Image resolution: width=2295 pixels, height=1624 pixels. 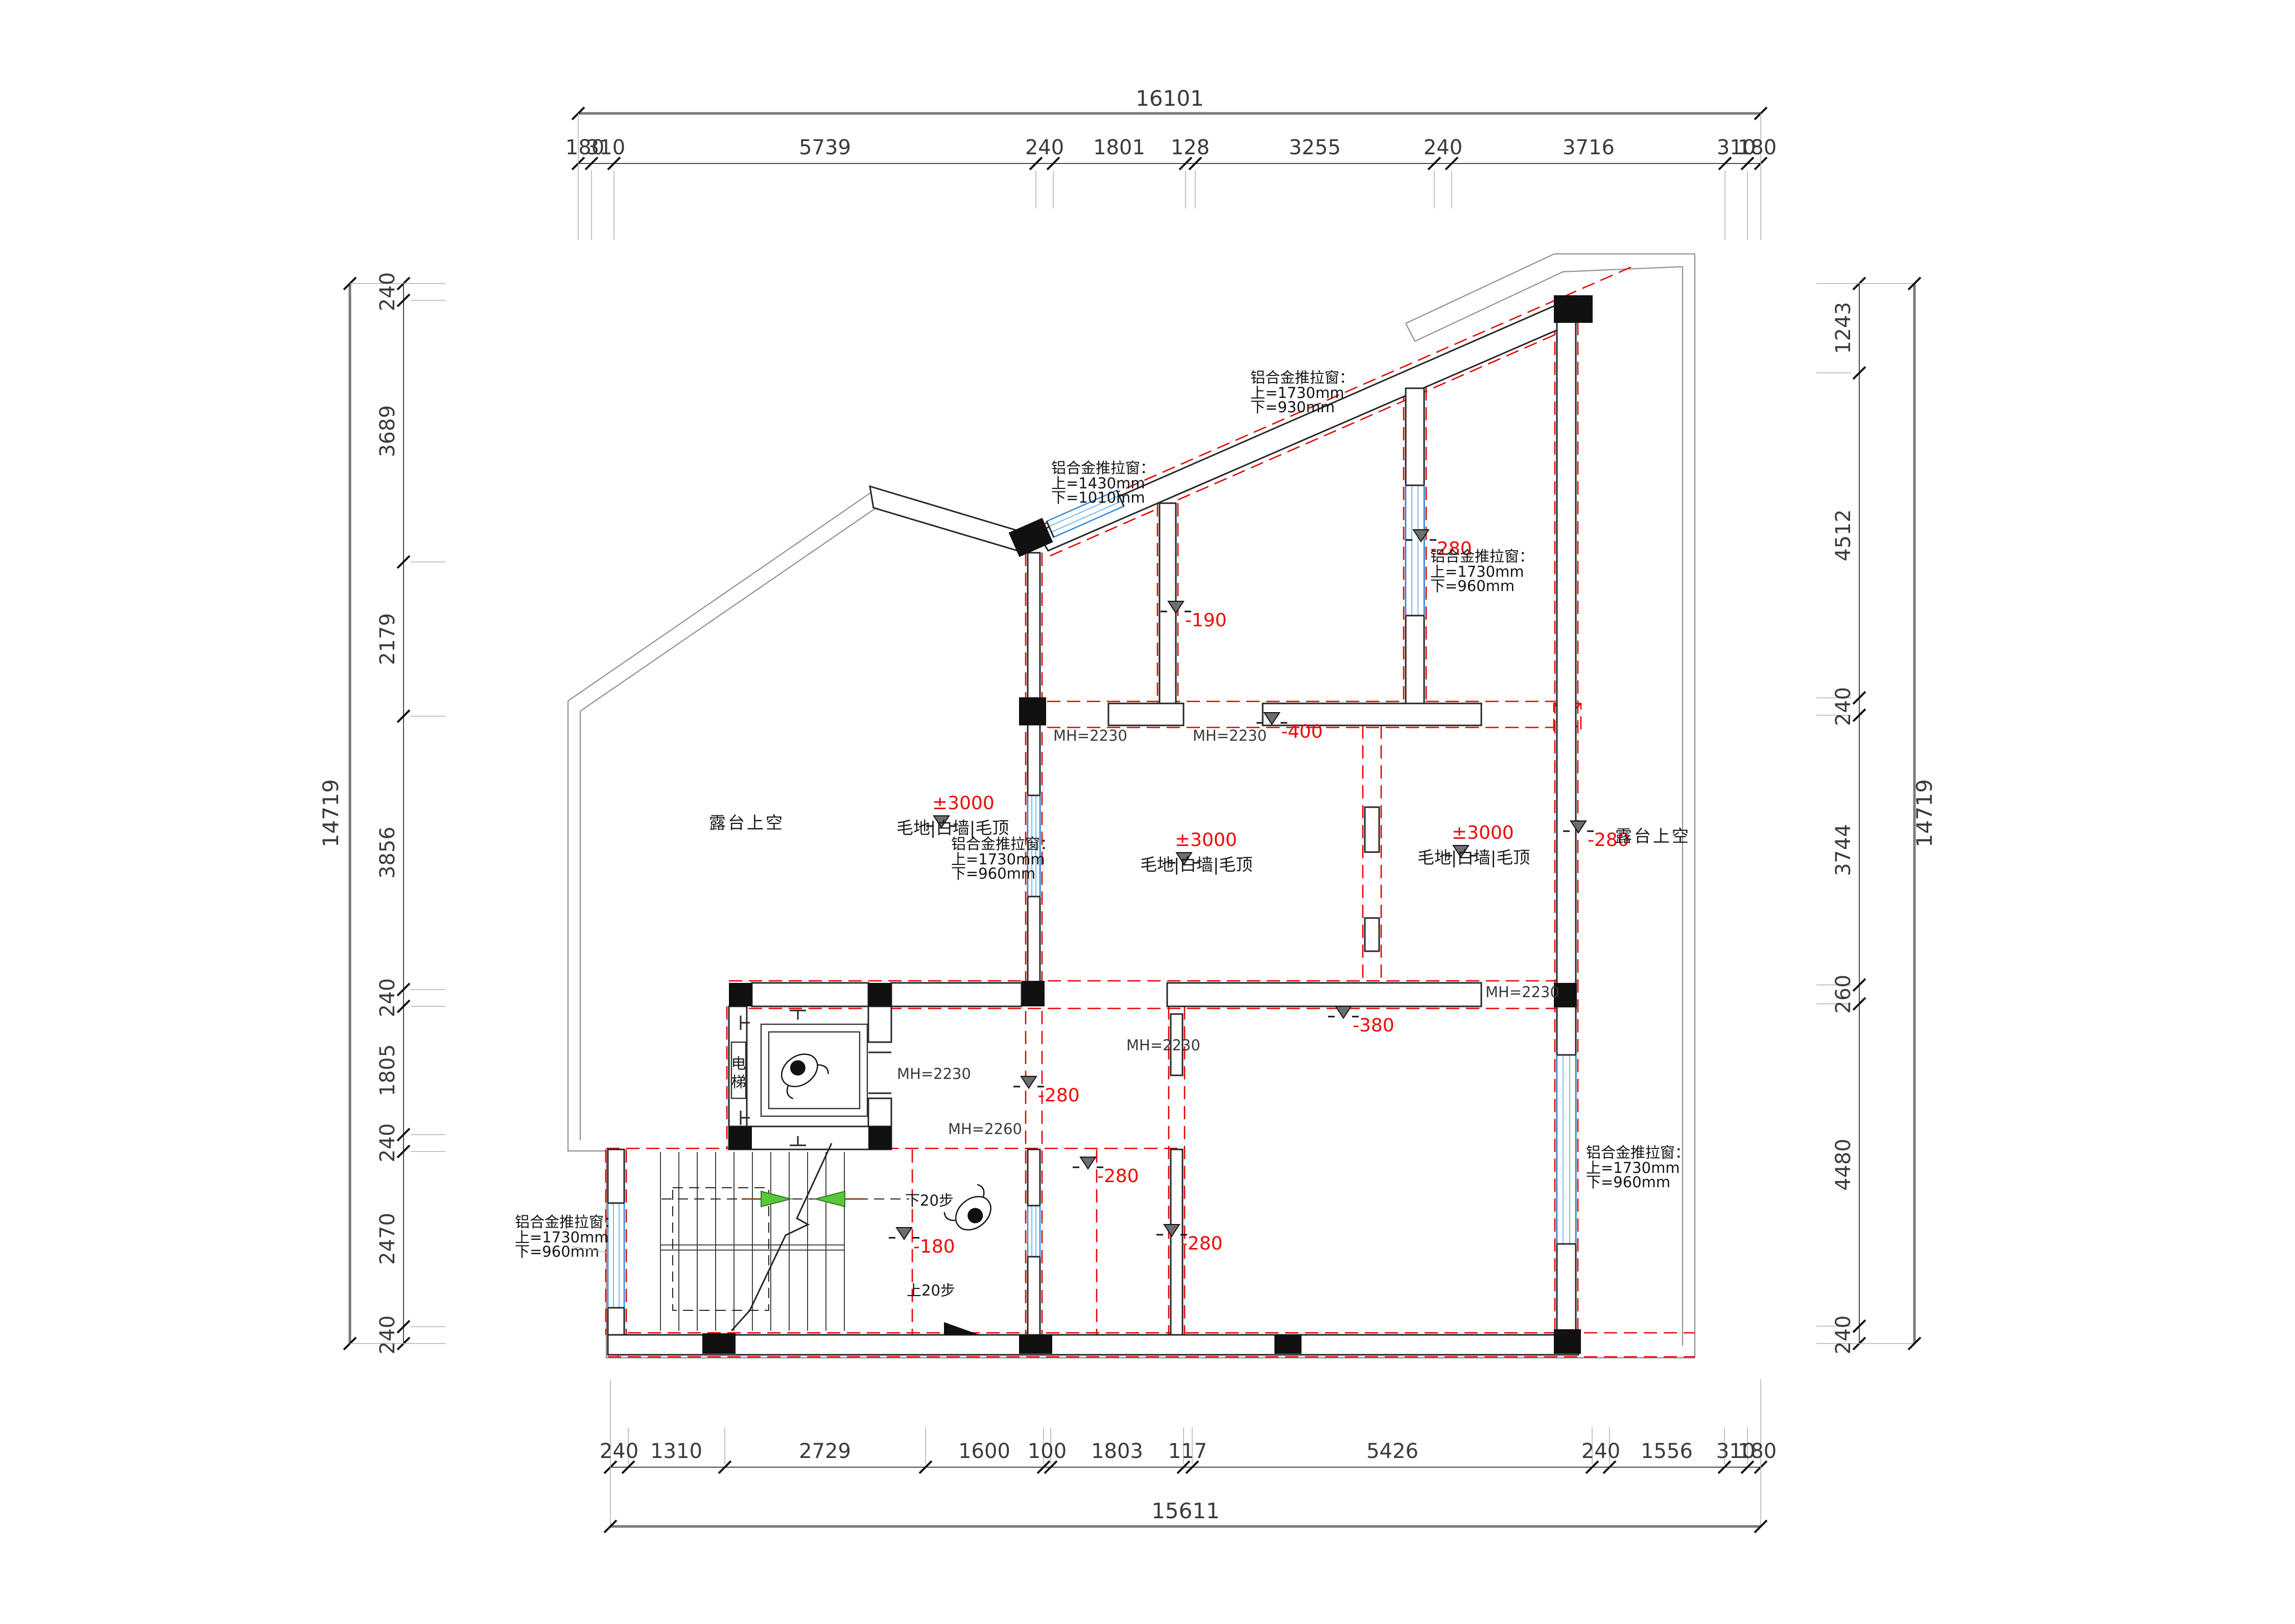 What do you see at coordinates (1566, 1149) in the screenshot?
I see `window-right-wall` at bounding box center [1566, 1149].